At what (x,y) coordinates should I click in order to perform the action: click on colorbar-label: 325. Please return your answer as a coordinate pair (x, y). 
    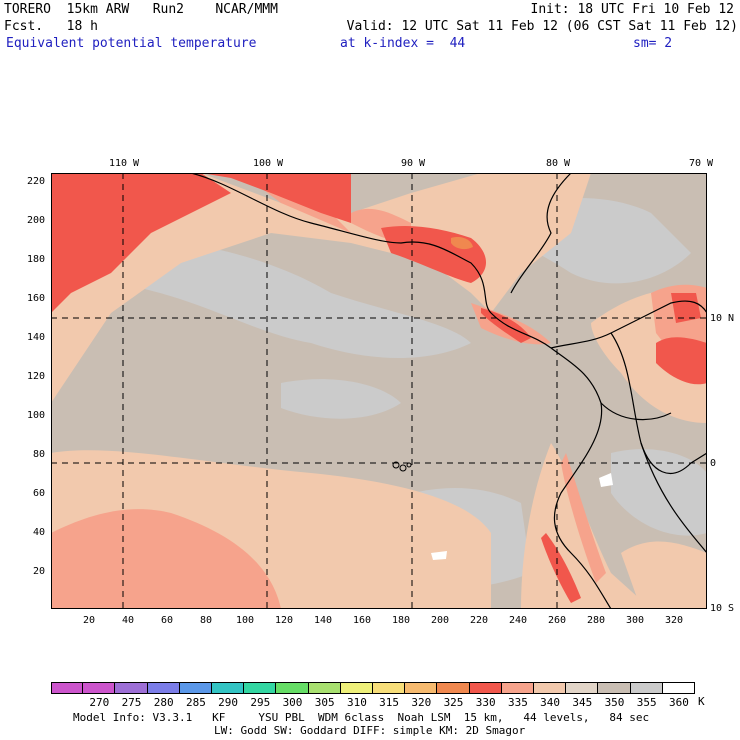
    Looking at the image, I should click on (453, 702).